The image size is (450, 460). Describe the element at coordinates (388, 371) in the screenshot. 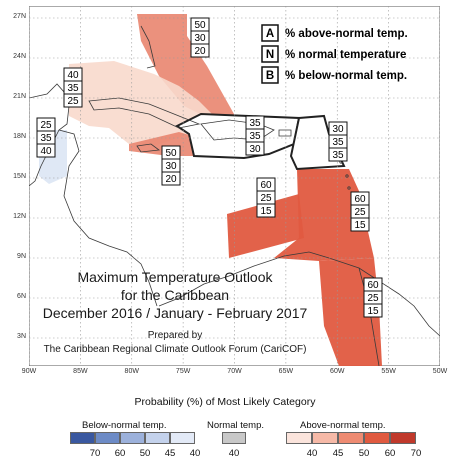

I see `lon-tick-label: 55W` at that location.